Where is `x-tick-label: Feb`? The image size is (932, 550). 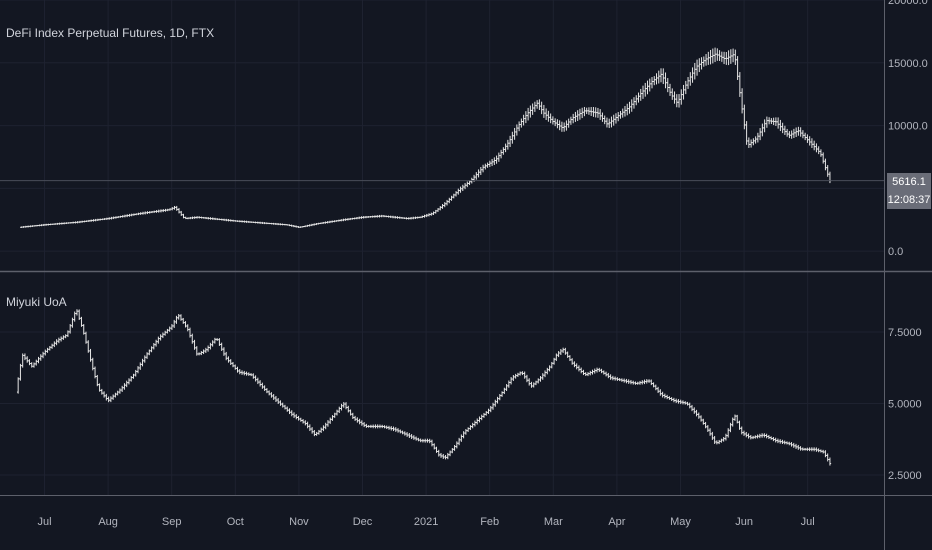 x-tick-label: Feb is located at coordinates (489, 522).